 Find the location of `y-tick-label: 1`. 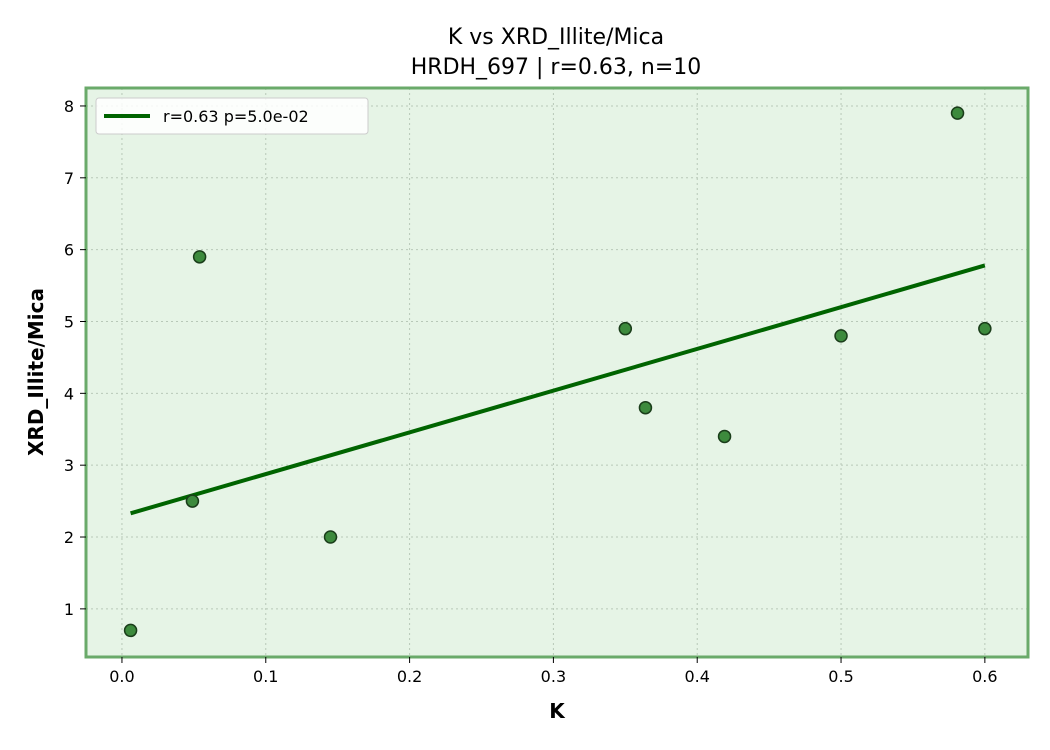

y-tick-label: 1 is located at coordinates (69, 609).